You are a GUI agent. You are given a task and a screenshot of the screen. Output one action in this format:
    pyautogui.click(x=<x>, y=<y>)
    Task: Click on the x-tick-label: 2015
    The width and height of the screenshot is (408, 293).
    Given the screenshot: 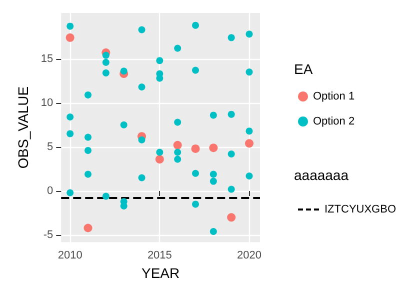 What is the action you would take?
    pyautogui.click(x=159, y=256)
    